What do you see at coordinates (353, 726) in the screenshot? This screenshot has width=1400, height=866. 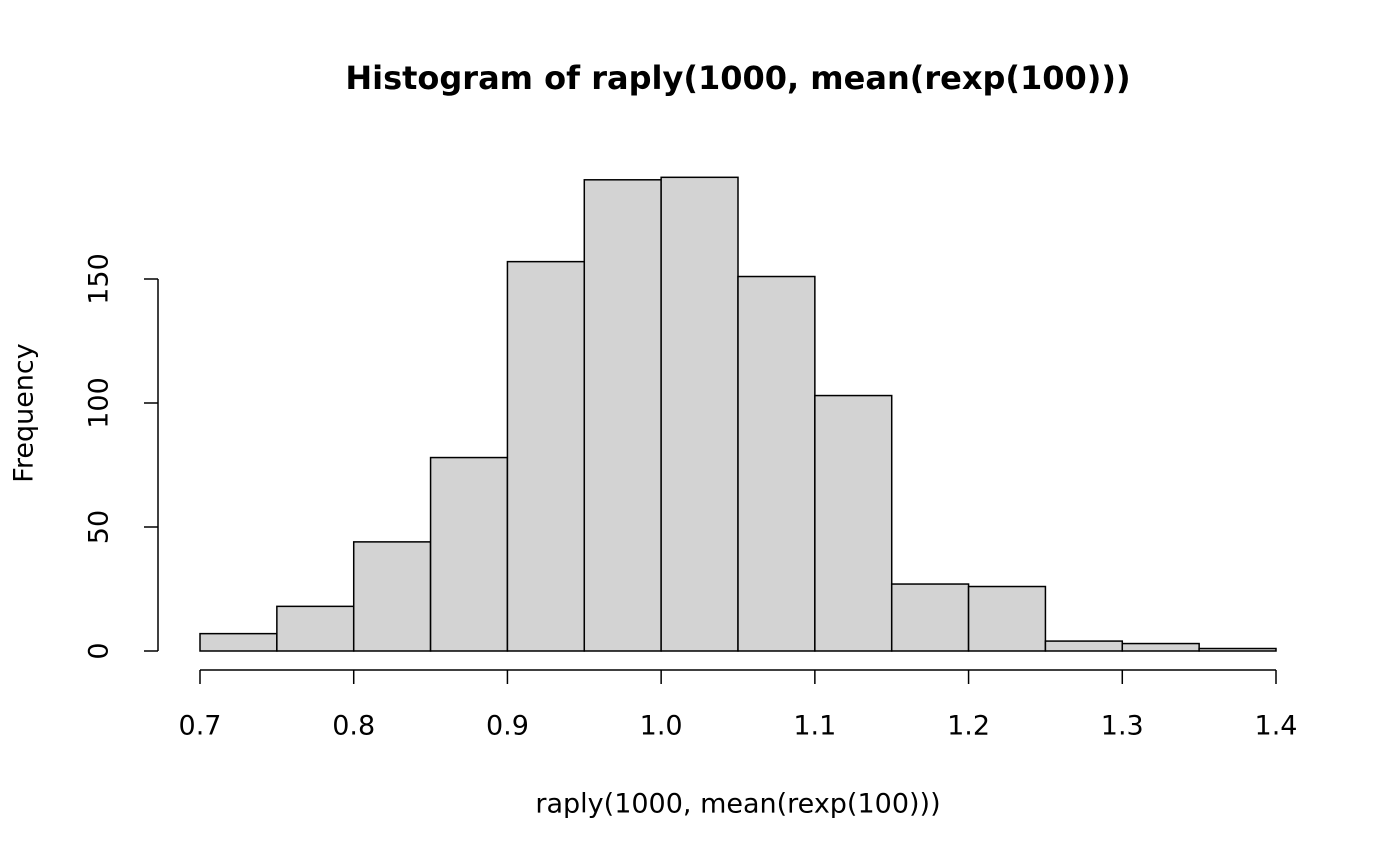 I see `x-tick-label: 0.8` at bounding box center [353, 726].